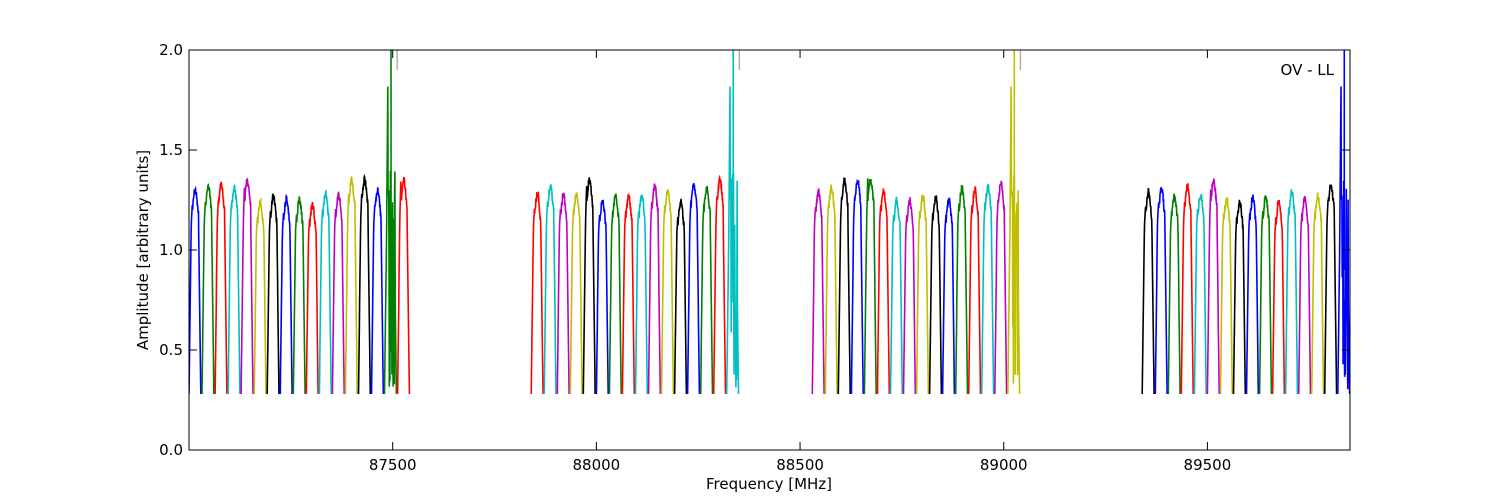 This screenshot has height=500, width=1500. Describe the element at coordinates (171, 450) in the screenshot. I see `y-tick-label: 0.0` at that location.